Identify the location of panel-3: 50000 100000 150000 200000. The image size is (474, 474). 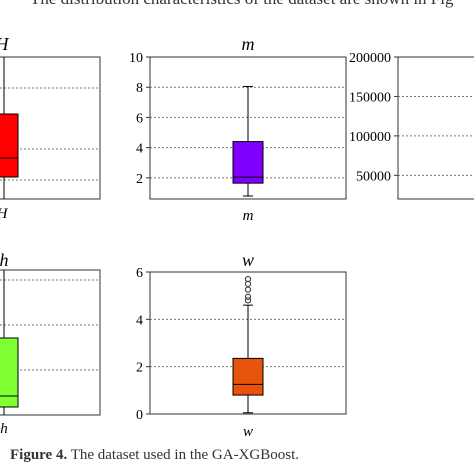
(411, 125).